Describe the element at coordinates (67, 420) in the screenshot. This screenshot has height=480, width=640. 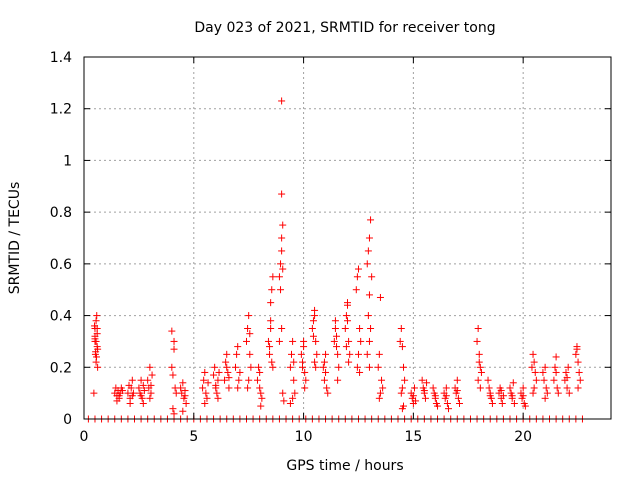
I see `y-tick-label: 0` at that location.